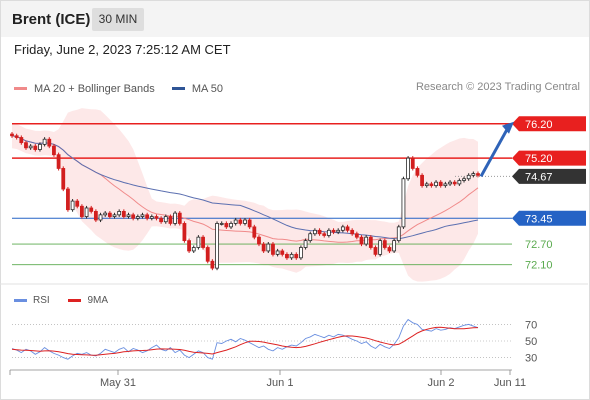  I want to click on chart-header: Brent (ICE) 30 MIN, so click(295, 19).